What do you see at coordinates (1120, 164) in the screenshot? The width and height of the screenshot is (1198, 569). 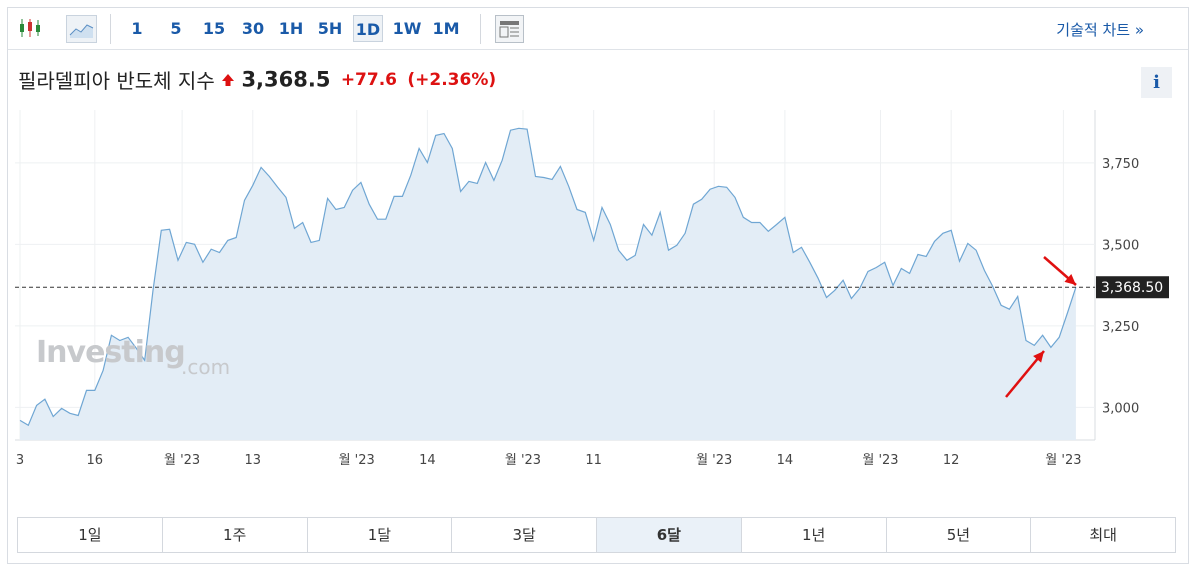 I see `y-tick-label: 3,750` at bounding box center [1120, 164].